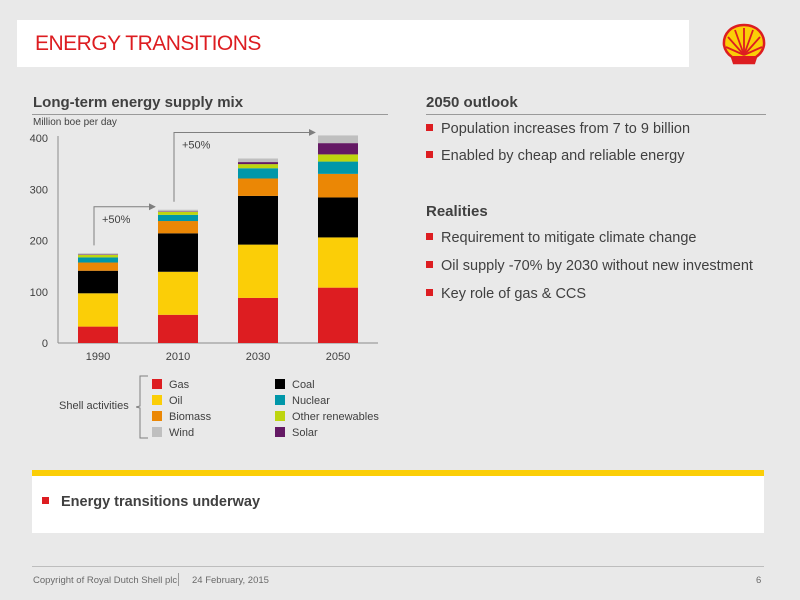 The width and height of the screenshot is (800, 600). Describe the element at coordinates (305, 433) in the screenshot. I see `legend-label: Solar` at that location.